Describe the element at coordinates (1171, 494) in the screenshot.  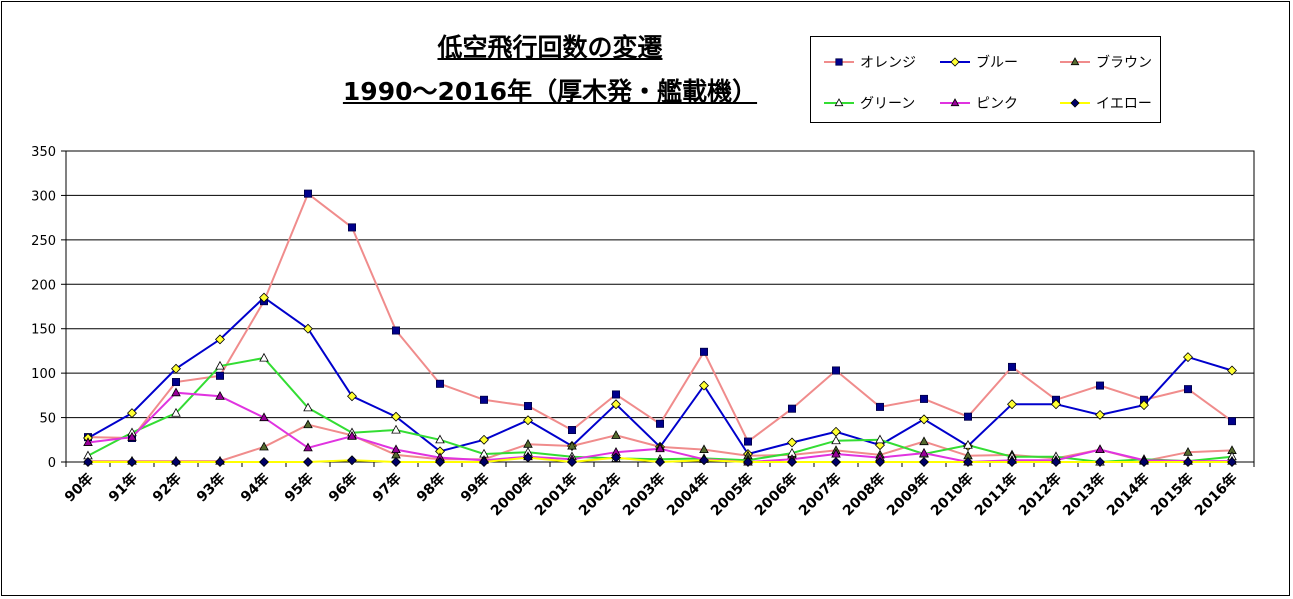
I see `x-tick-label: 2015年` at that location.